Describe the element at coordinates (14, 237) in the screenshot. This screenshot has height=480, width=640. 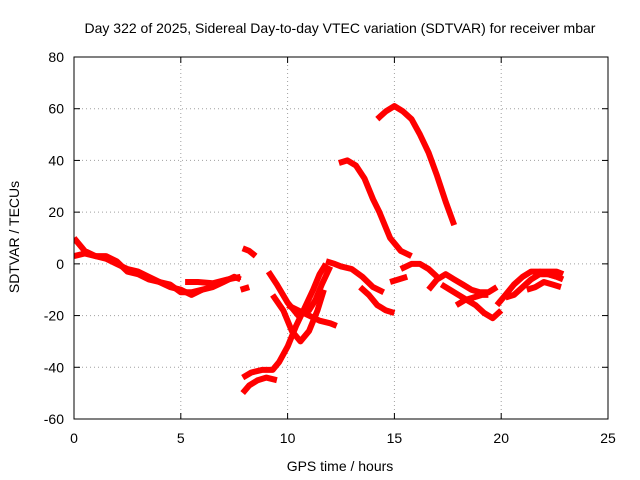
I see `y-axis-label: SDTVAR / TECUs` at that location.